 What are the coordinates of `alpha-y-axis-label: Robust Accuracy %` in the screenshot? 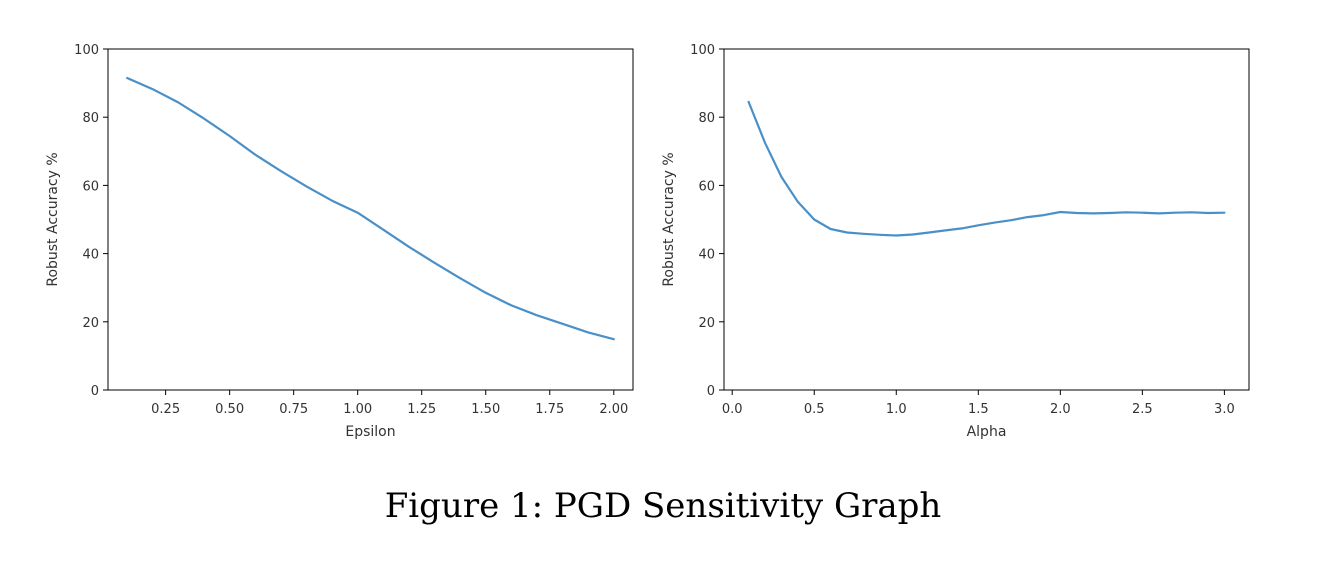 It's located at (669, 219).